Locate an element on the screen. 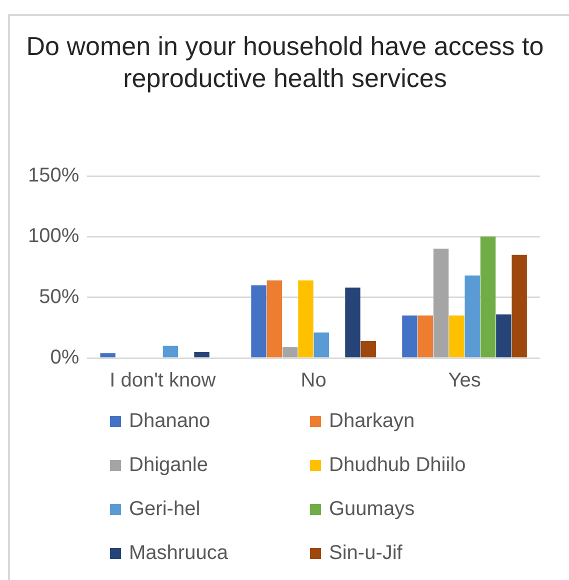  legend-label: Mashruuca is located at coordinates (178, 553).